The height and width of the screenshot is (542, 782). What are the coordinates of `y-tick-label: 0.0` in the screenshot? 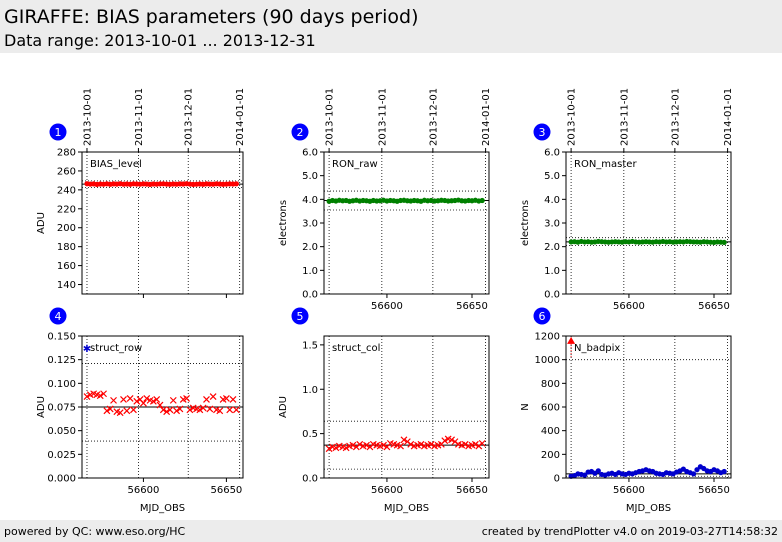 It's located at (552, 295).